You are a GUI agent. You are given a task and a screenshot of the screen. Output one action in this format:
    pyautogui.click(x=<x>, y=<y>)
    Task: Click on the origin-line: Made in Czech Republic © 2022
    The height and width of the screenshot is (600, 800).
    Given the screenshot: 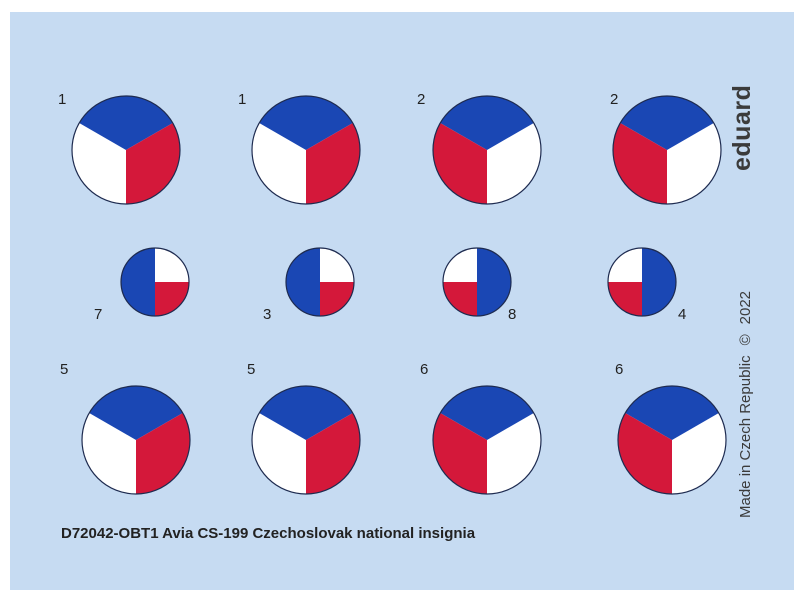 What is the action you would take?
    pyautogui.click(x=745, y=399)
    